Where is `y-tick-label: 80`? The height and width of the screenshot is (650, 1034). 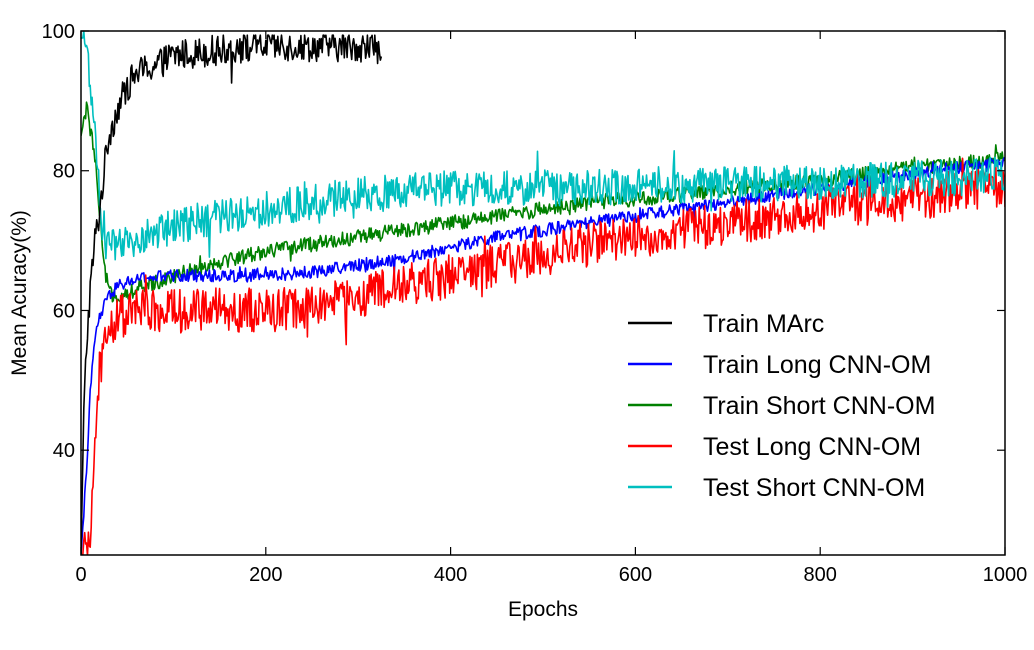 y-tick-label: 80 is located at coordinates (64, 172).